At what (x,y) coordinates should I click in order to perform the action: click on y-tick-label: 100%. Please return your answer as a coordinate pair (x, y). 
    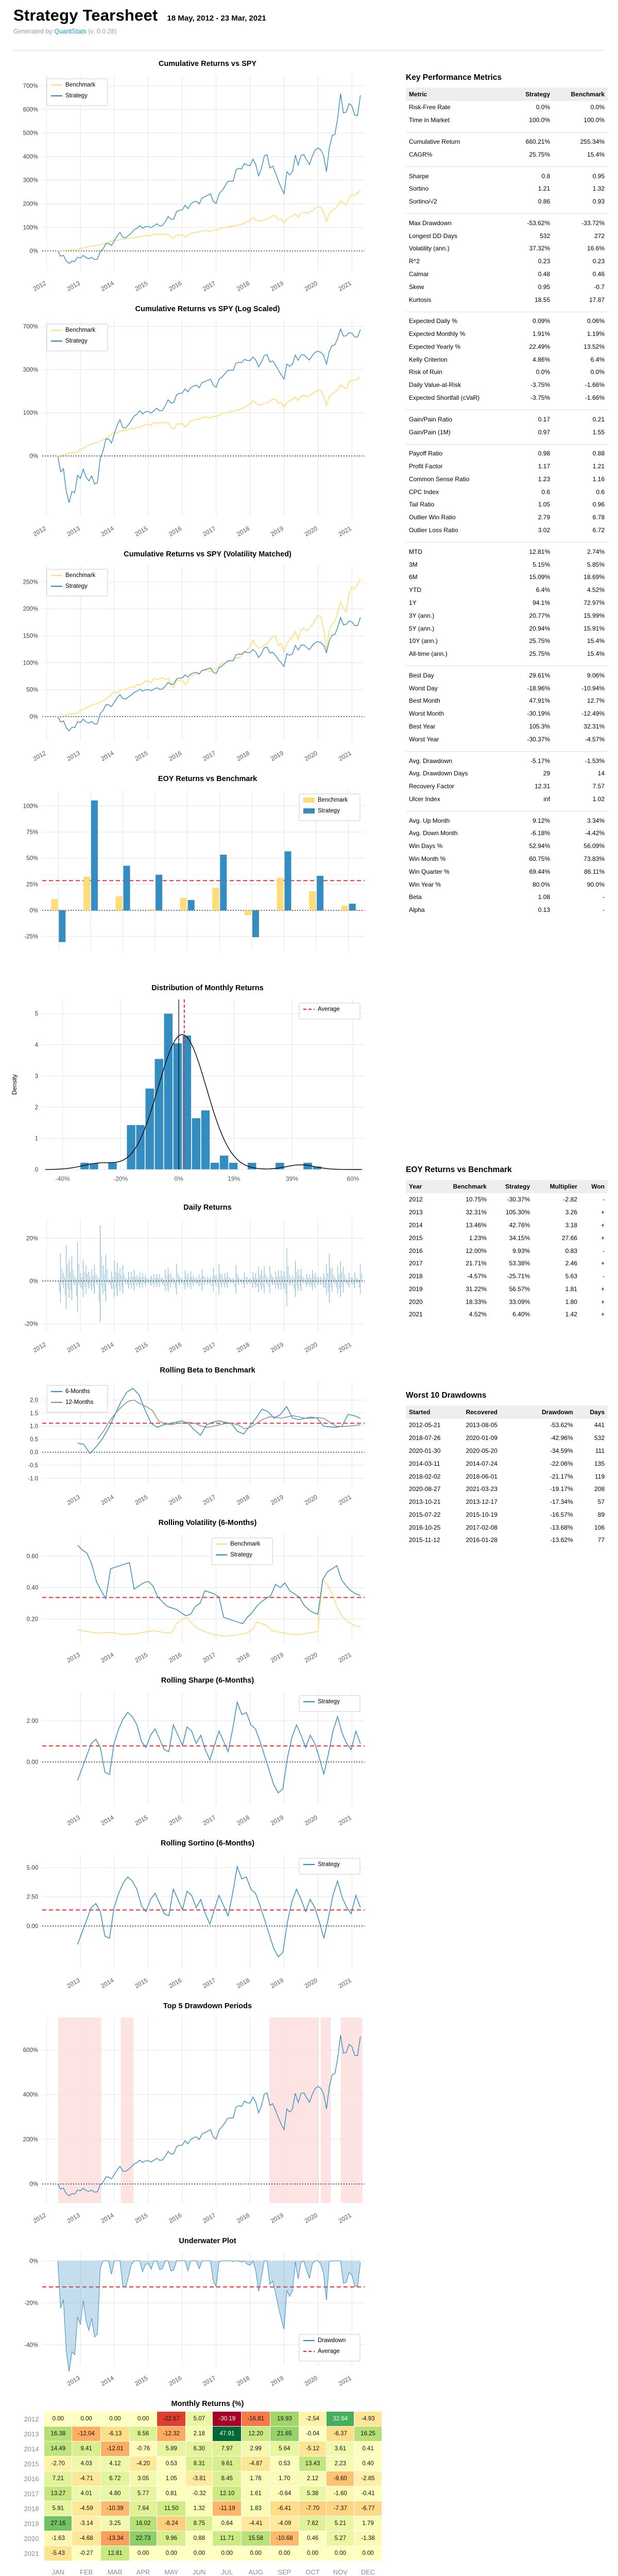
    Looking at the image, I should click on (30, 806).